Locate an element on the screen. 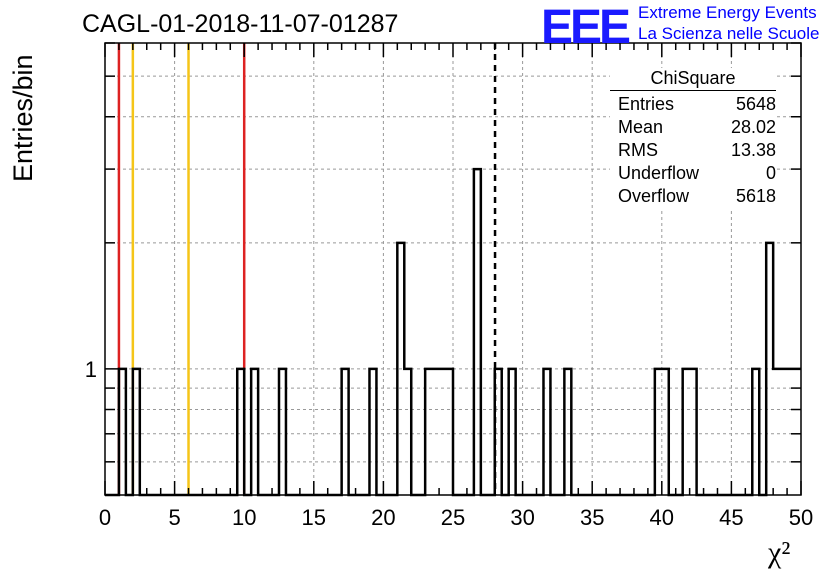  x-tick-label: 15 is located at coordinates (314, 517).